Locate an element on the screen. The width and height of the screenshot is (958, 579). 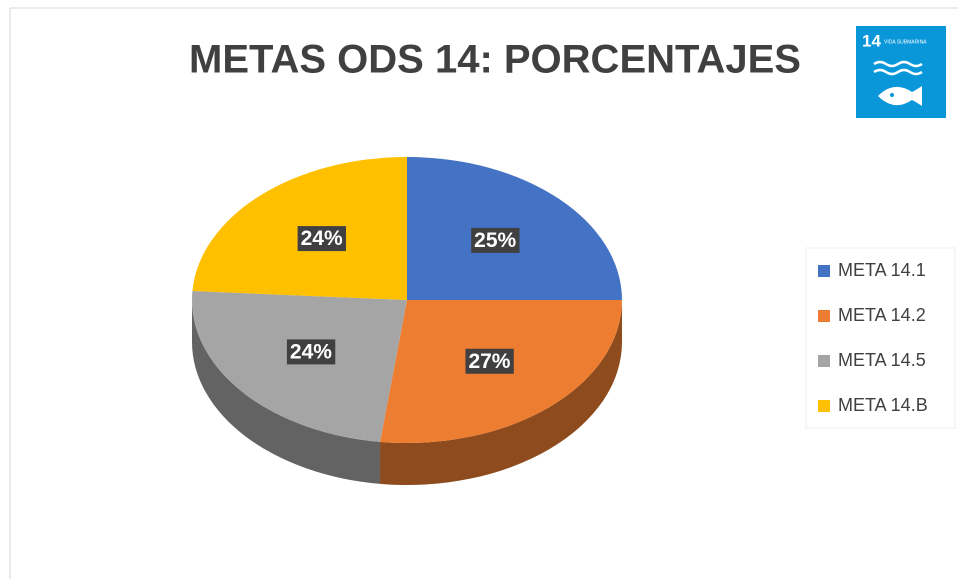
icon-label: VIDA SUBMARINA is located at coordinates (905, 42).